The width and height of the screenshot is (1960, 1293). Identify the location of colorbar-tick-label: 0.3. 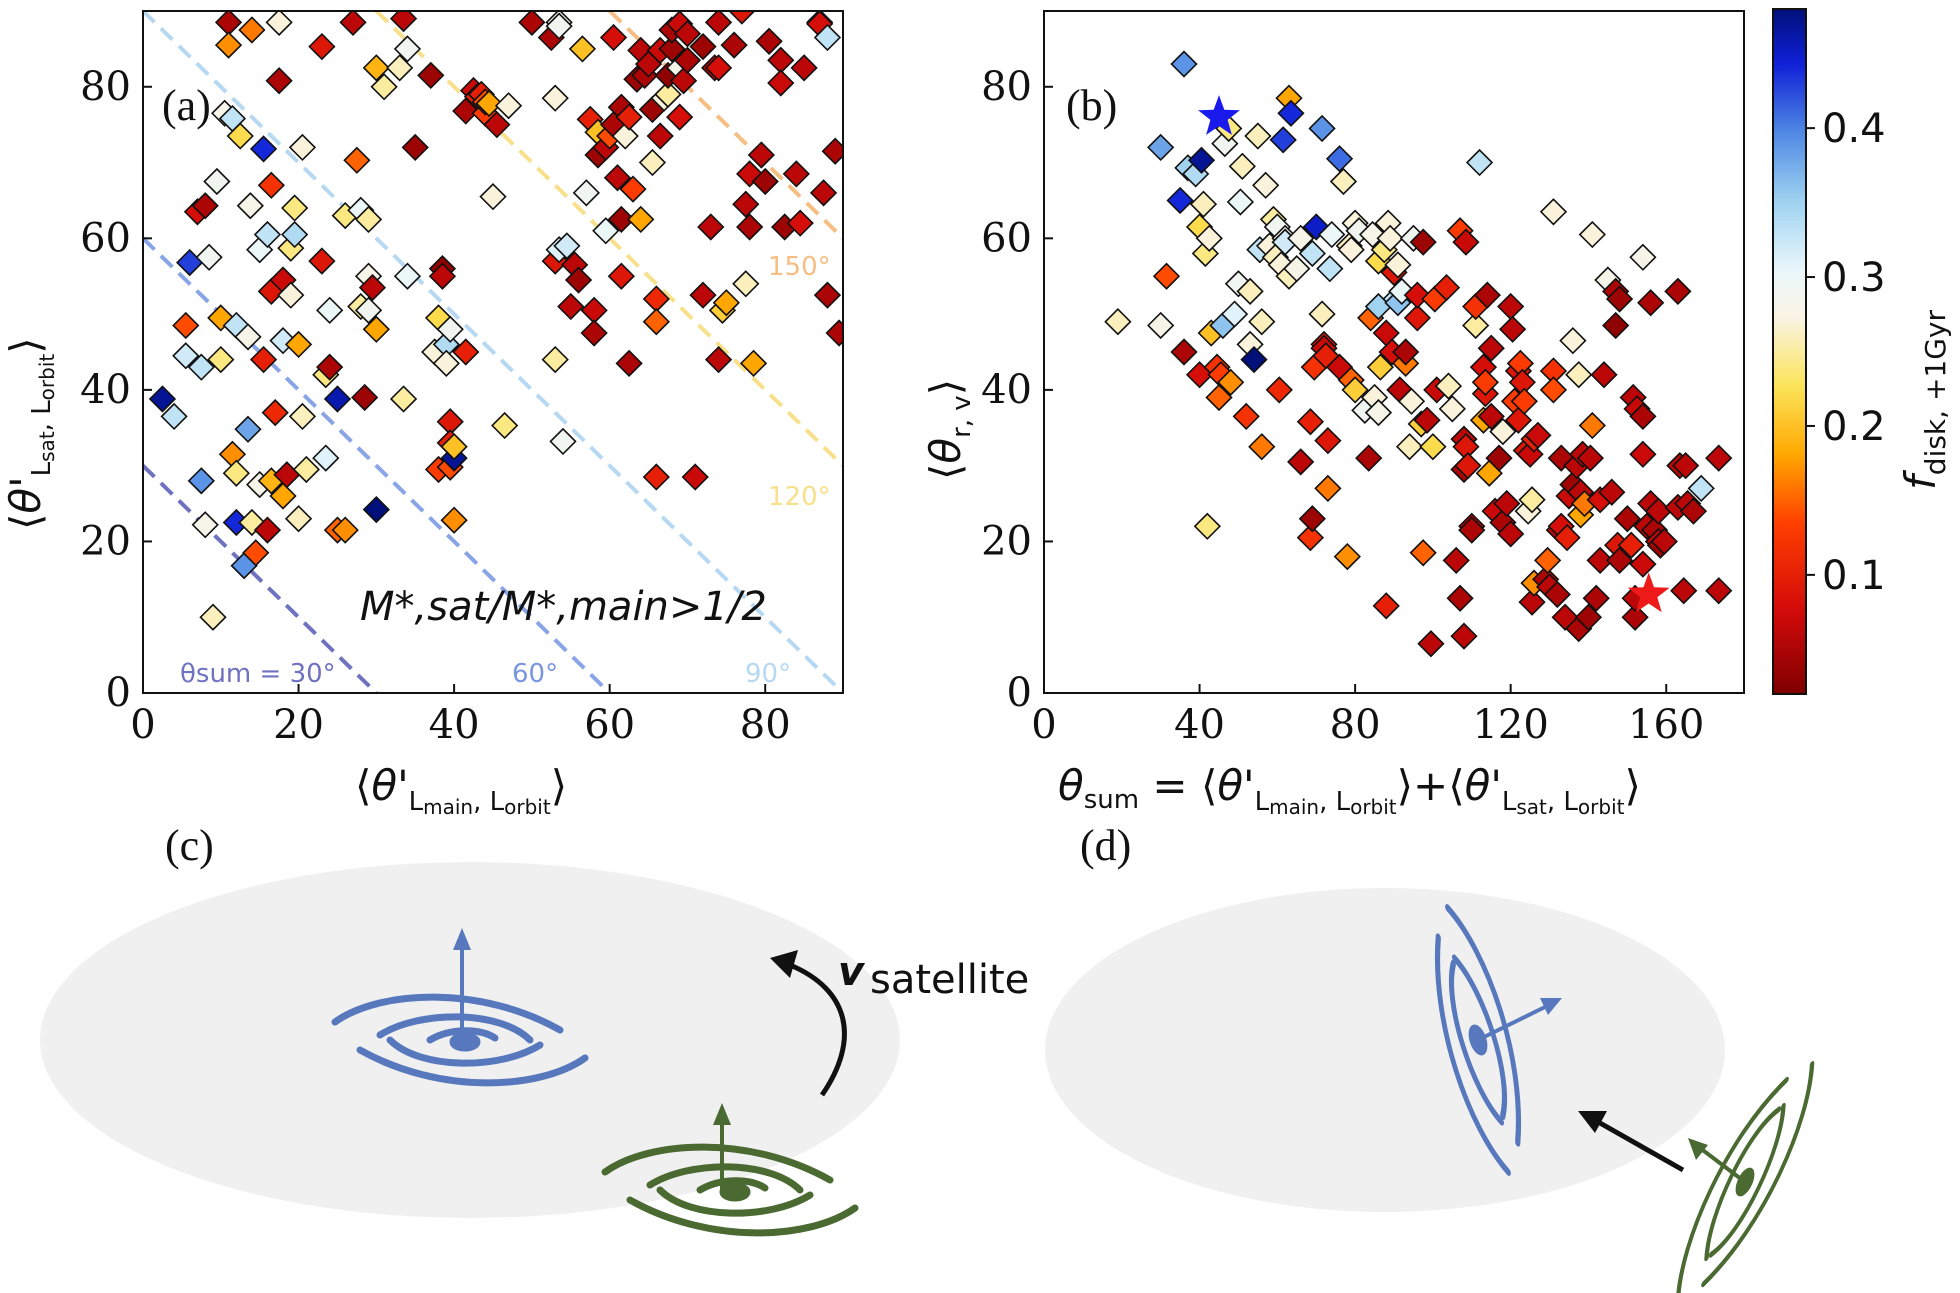
(1854, 278).